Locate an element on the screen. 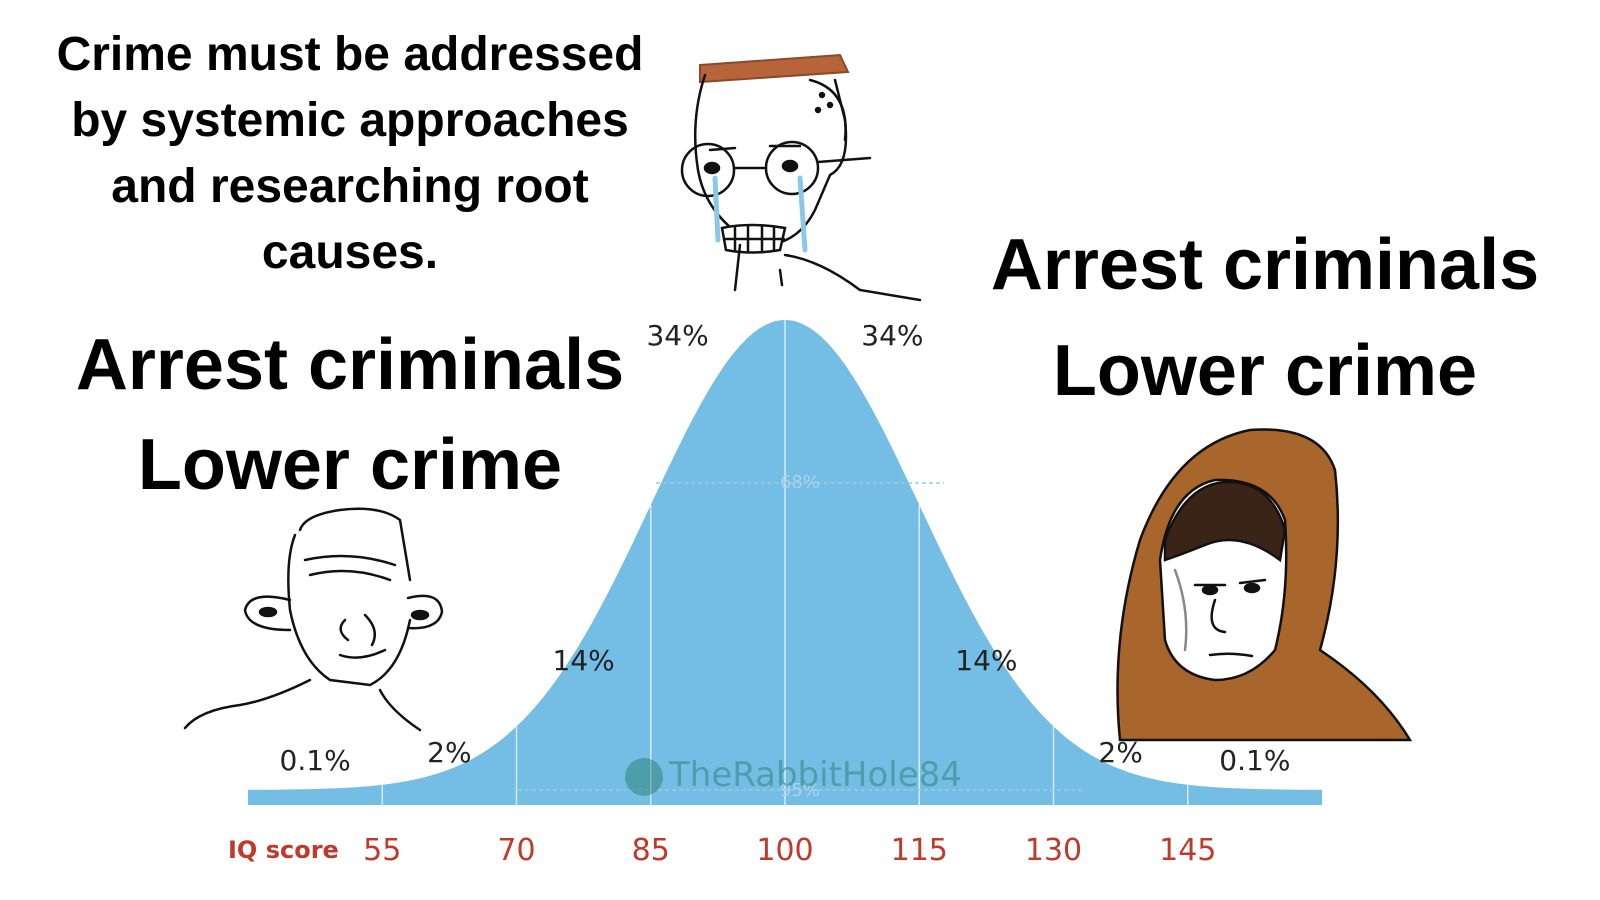  hooded-monk-wojak is located at coordinates (1264, 585).